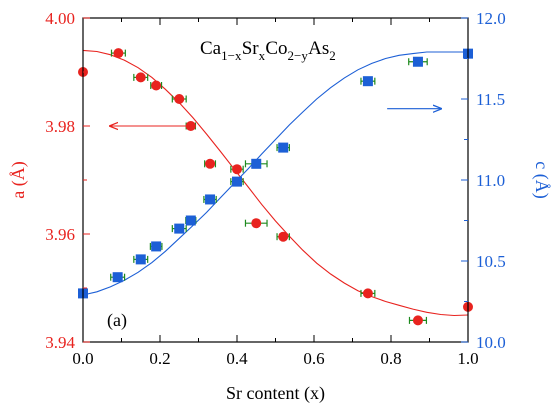  I want to click on title-part: Sr, so click(251, 48).